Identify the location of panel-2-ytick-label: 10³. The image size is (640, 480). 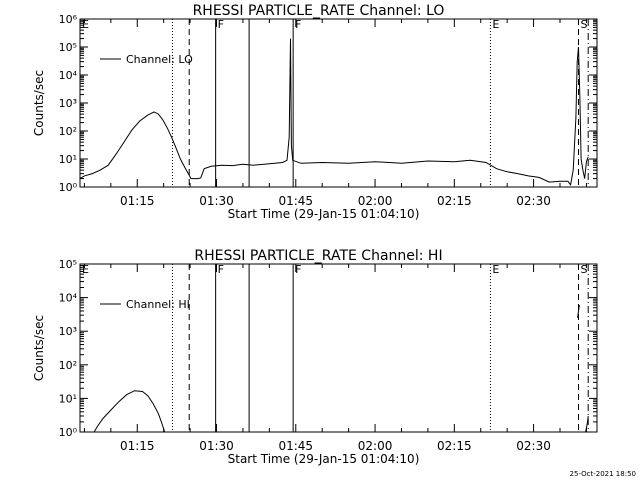
(68, 331).